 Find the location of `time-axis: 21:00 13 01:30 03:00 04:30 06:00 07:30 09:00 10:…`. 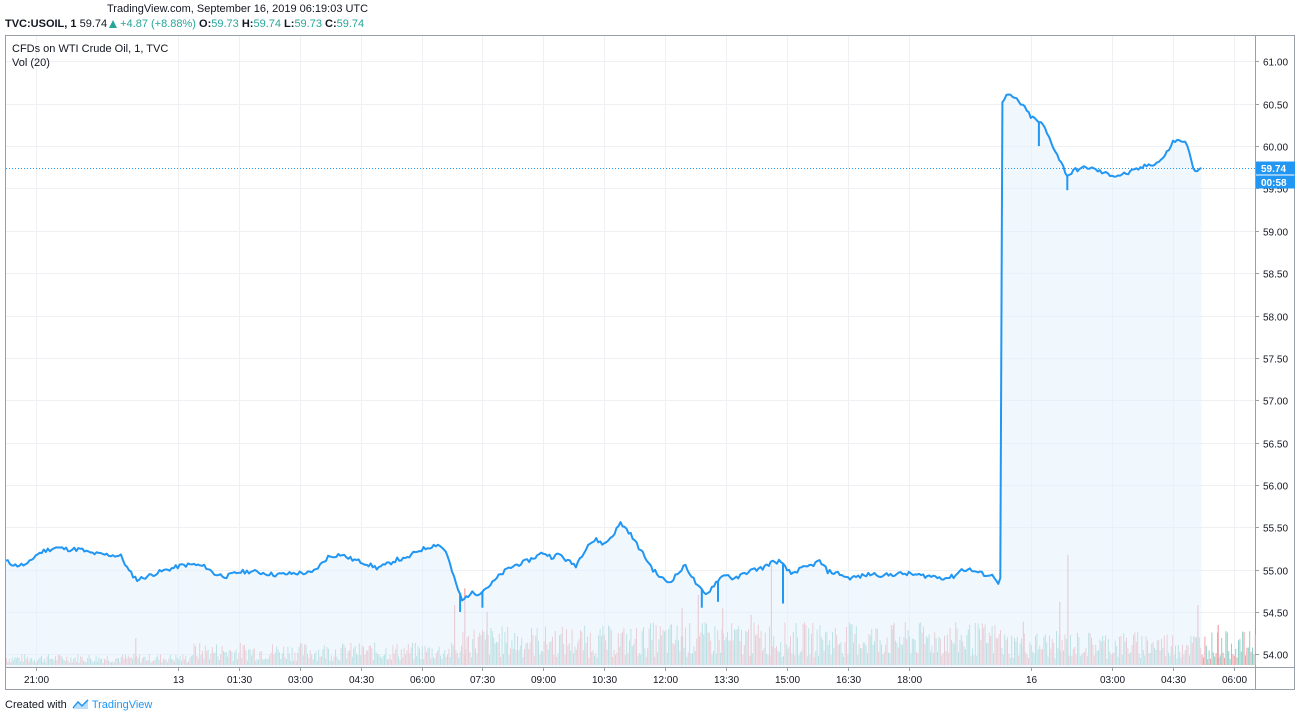

time-axis: 21:00 13 01:30 03:00 04:30 06:00 07:30 09:00 10:… is located at coordinates (635, 676).